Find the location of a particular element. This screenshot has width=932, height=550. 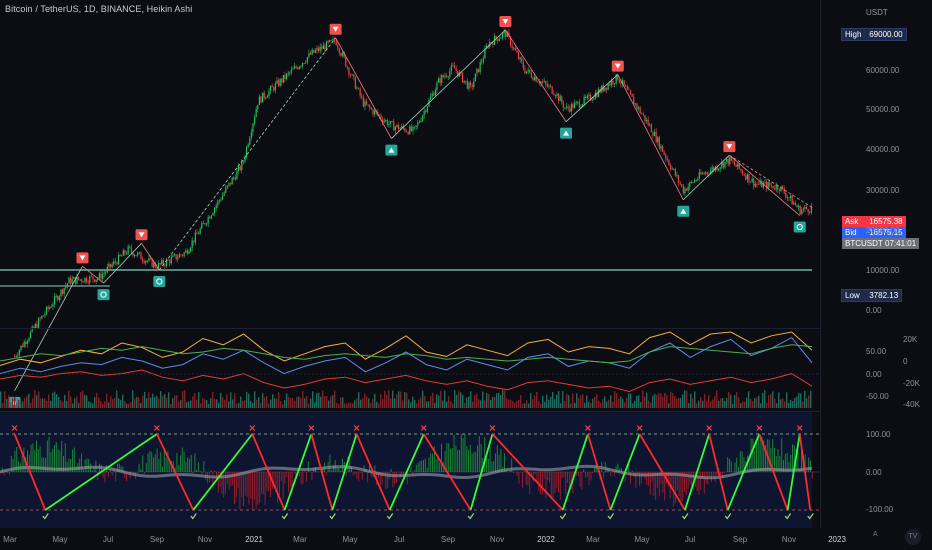

cycle-bottom-marker is located at coordinates (788, 516).